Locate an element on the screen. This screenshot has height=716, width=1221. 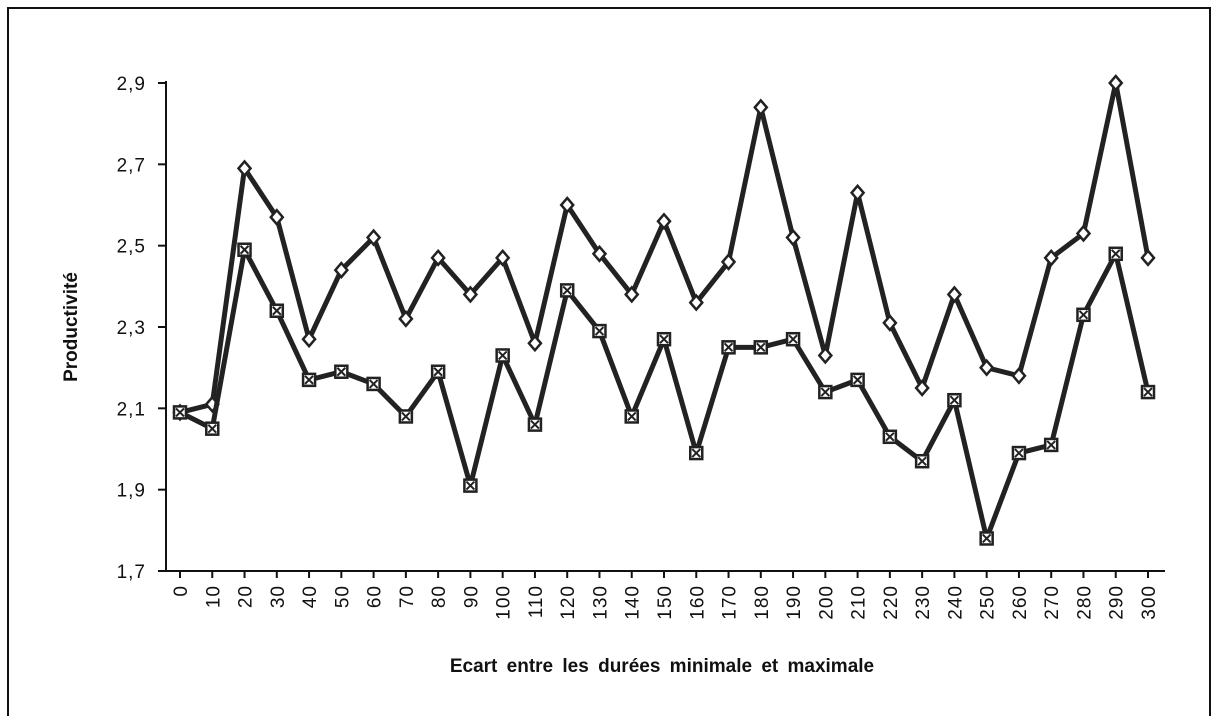
x-tick-label: 220 is located at coordinates (891, 602).